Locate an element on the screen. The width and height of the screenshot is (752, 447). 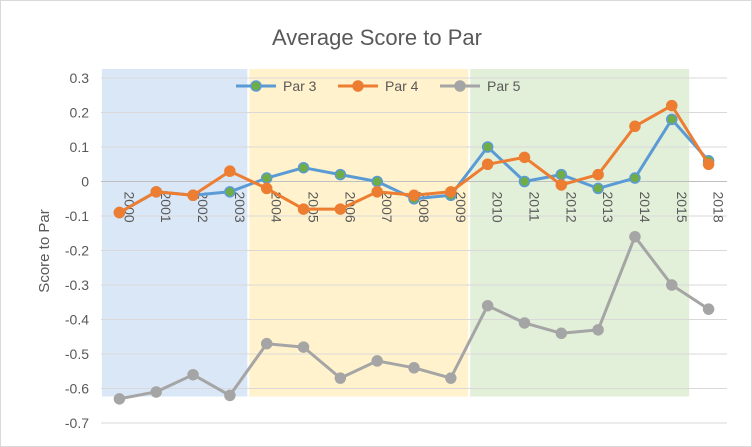
y-tick-label: -0.4 is located at coordinates (77, 320).